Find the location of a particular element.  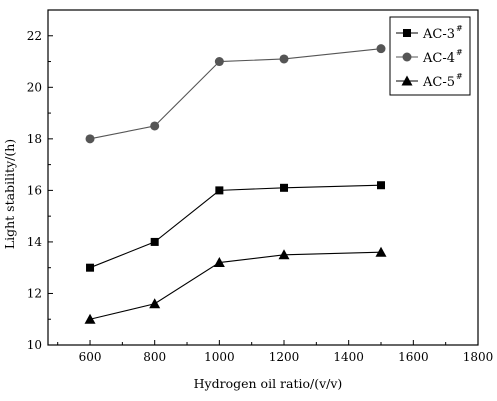

x-tick-label: 1200 is located at coordinates (284, 357).